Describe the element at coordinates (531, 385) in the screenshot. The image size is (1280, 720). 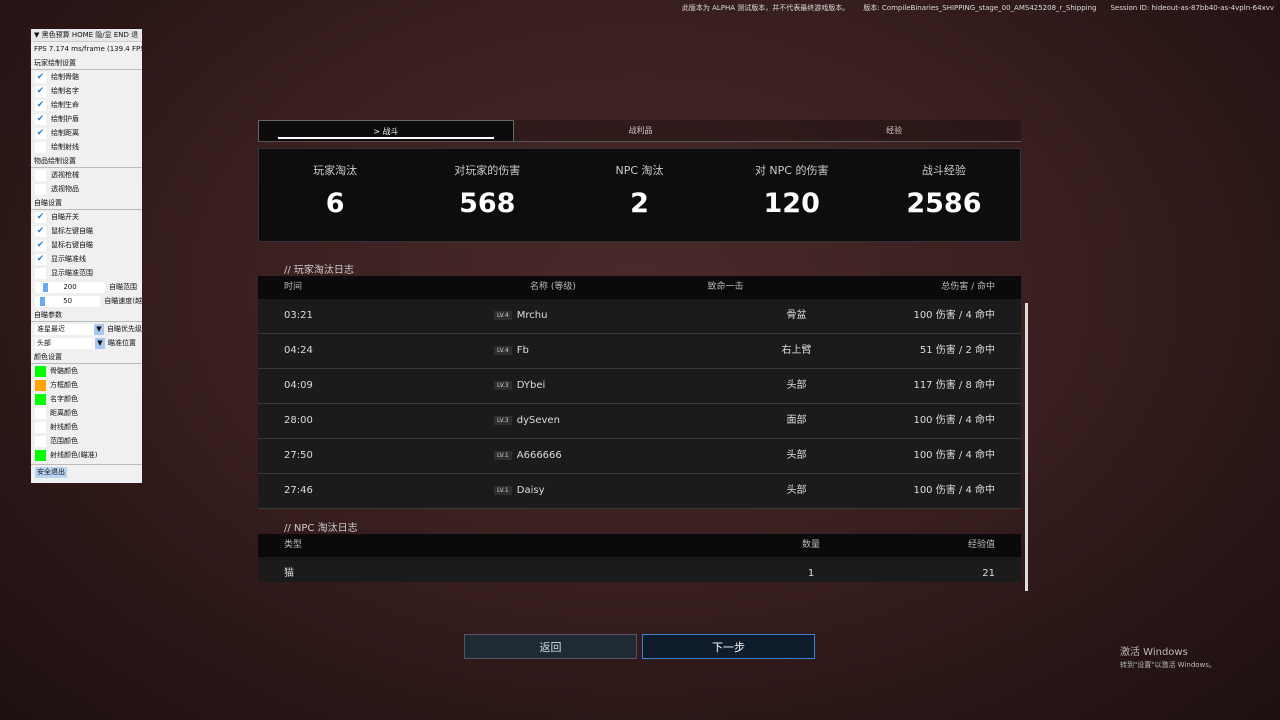
I see `player-name: DYbei` at that location.